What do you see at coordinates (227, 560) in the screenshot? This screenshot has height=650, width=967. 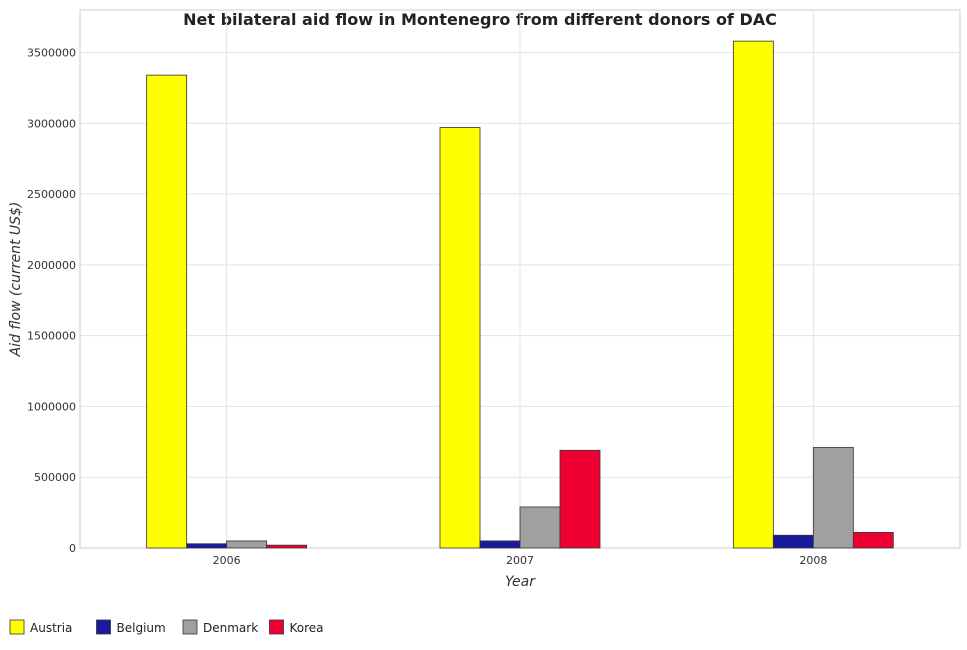 I see `x-tick-label: 2006` at bounding box center [227, 560].